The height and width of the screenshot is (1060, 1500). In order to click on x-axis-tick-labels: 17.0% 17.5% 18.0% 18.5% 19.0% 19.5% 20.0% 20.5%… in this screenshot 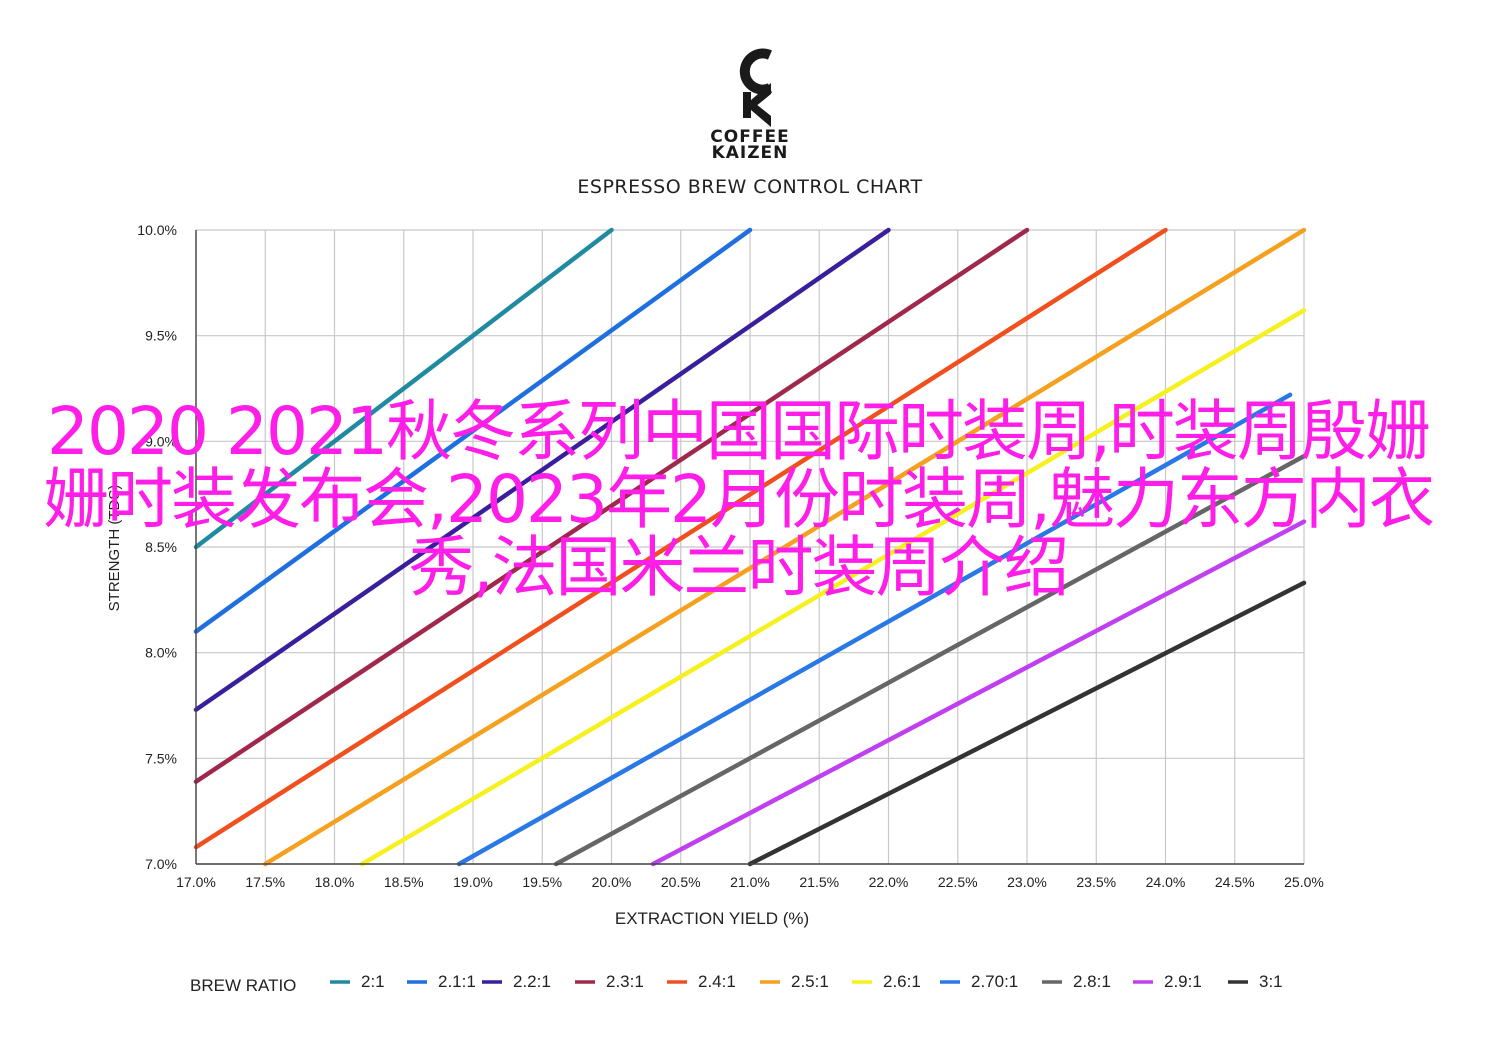, I will do `click(750, 882)`.